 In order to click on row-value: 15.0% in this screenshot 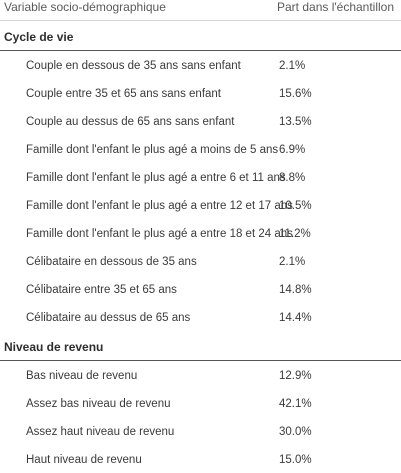, I will do `click(295, 460)`.